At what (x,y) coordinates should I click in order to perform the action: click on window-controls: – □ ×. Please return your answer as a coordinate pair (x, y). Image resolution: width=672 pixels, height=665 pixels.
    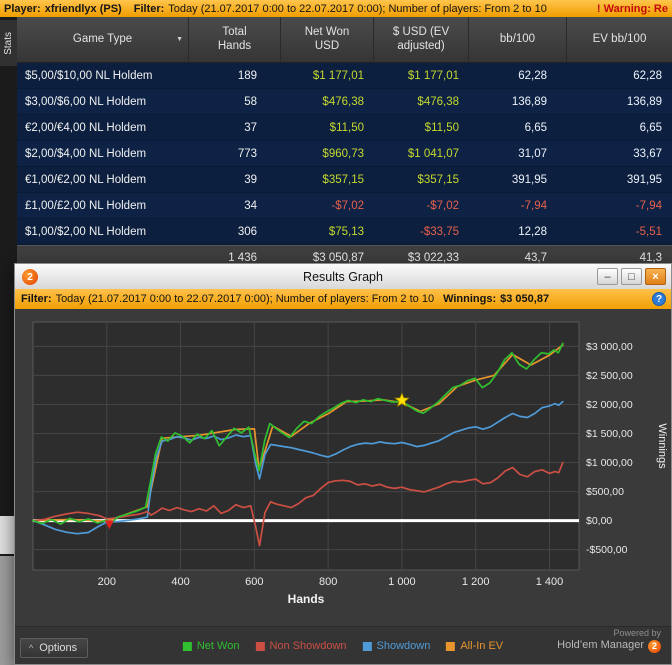
    Looking at the image, I should click on (631, 276).